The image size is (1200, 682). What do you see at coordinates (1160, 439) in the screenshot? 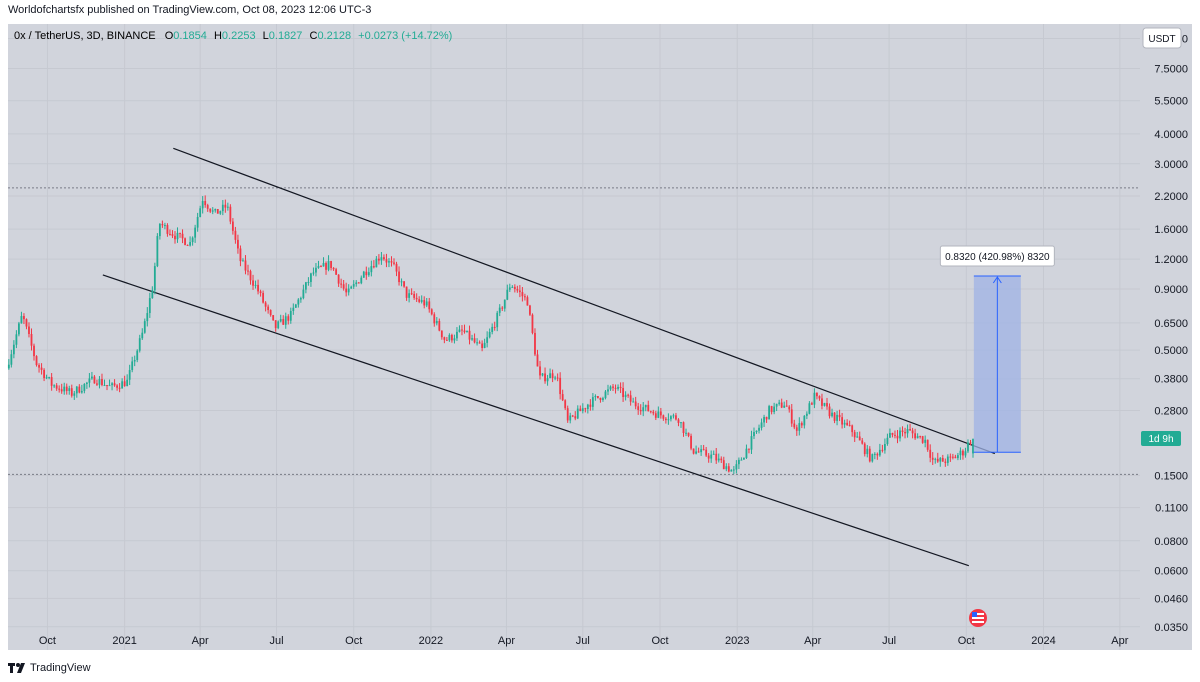
I see `price-countdown: 1d 9h` at bounding box center [1160, 439].